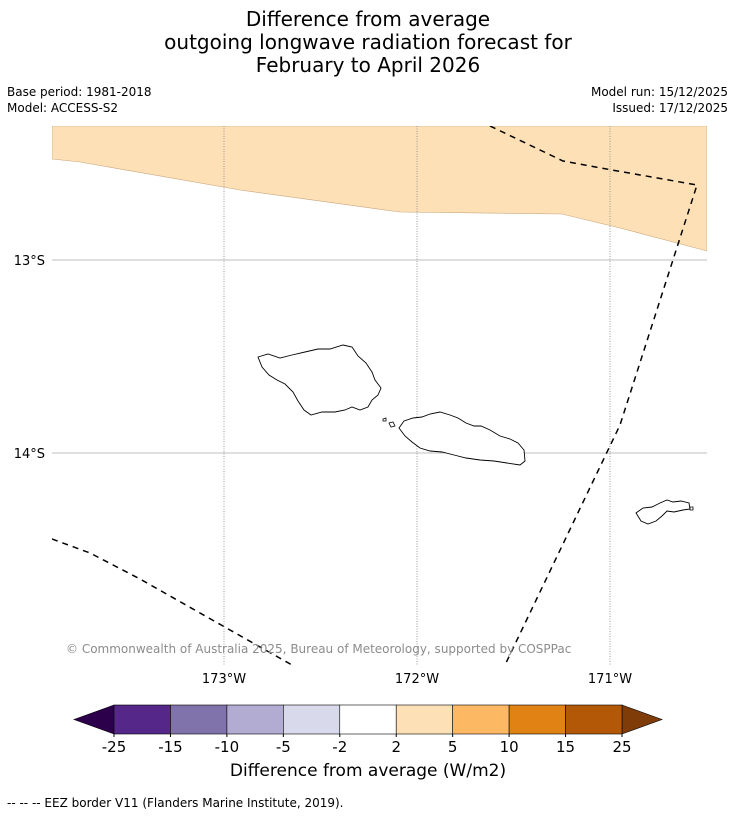 The width and height of the screenshot is (736, 816). What do you see at coordinates (79, 92) in the screenshot?
I see `base-period: Base period: 1981-2018` at bounding box center [79, 92].